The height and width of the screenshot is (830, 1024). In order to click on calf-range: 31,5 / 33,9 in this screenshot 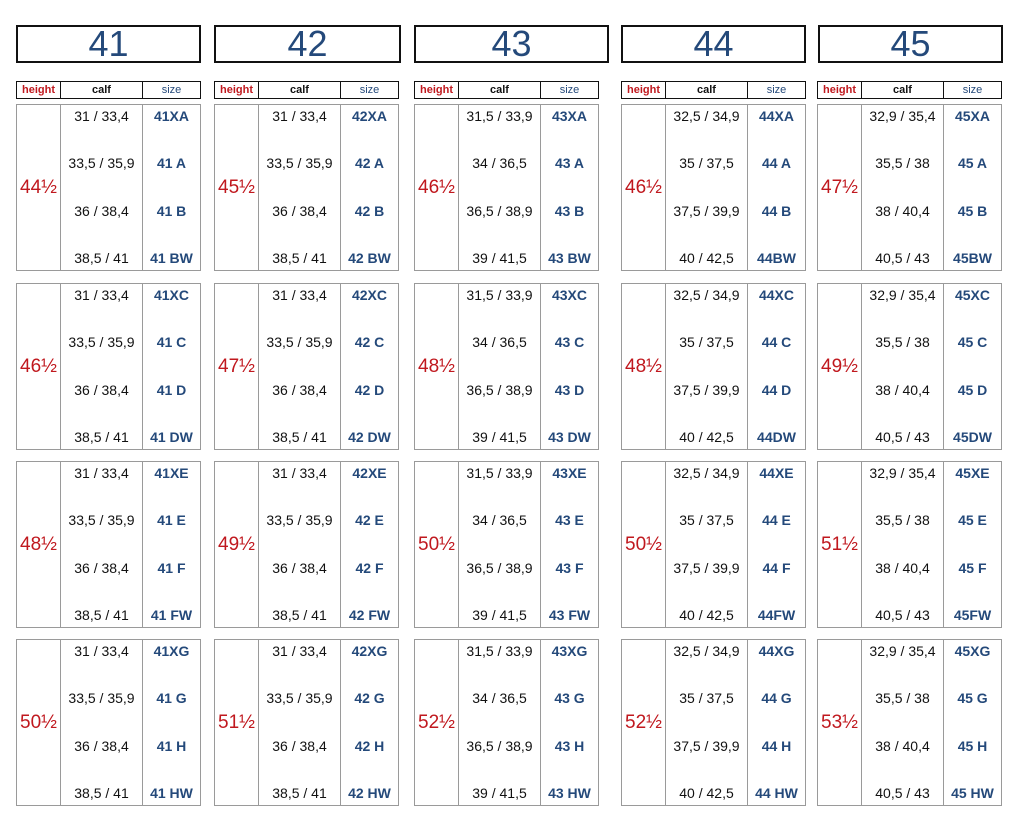, I will do `click(499, 473)`.